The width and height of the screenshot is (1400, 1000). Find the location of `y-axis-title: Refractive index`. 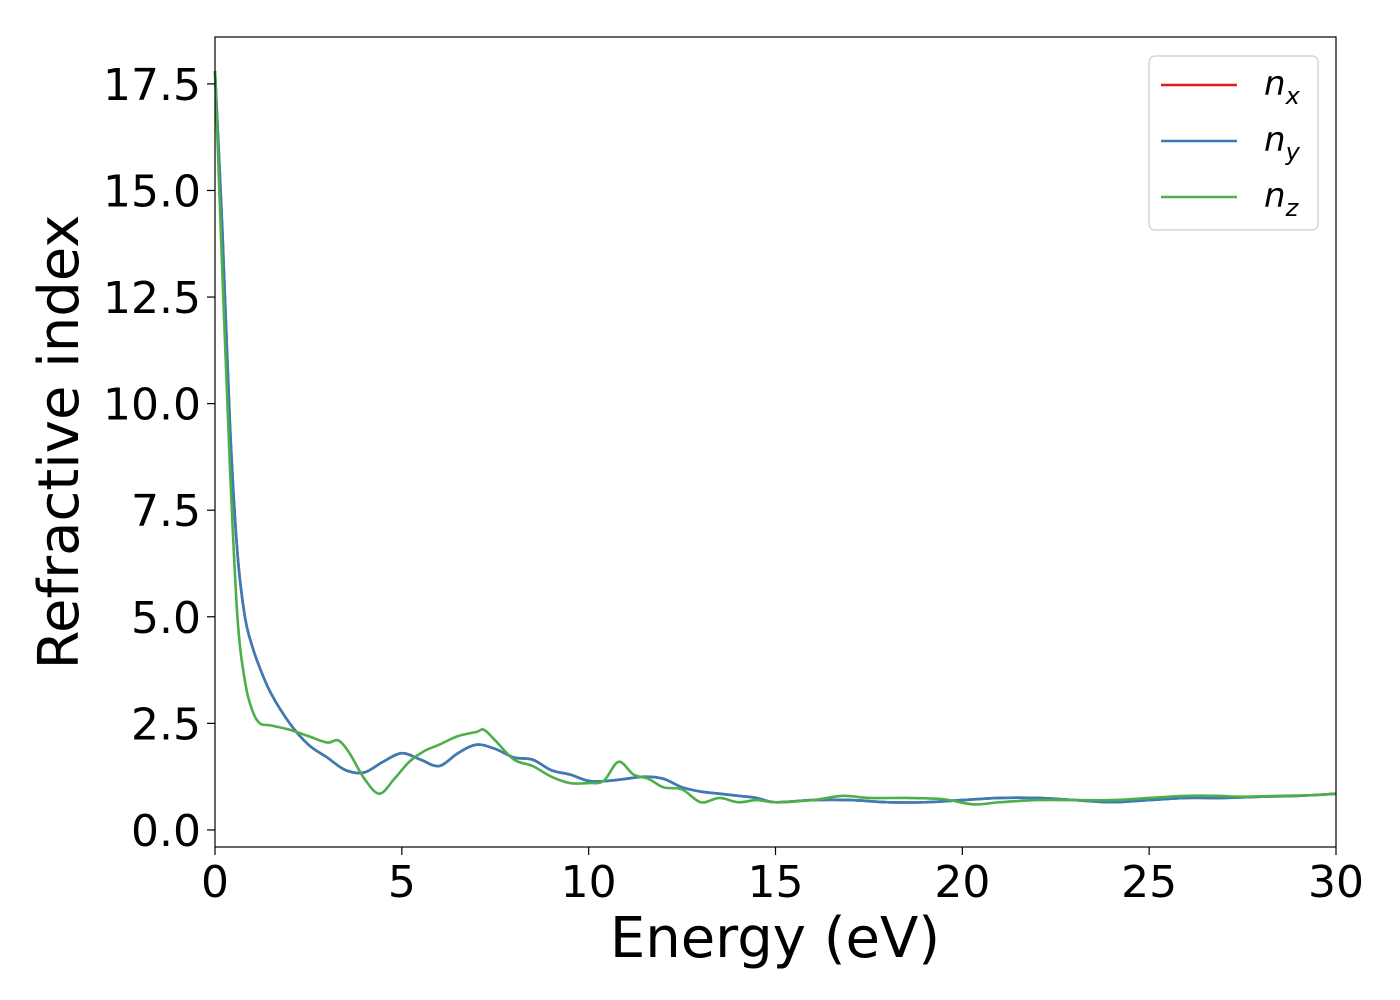

y-axis-title: Refractive index is located at coordinates (59, 442).